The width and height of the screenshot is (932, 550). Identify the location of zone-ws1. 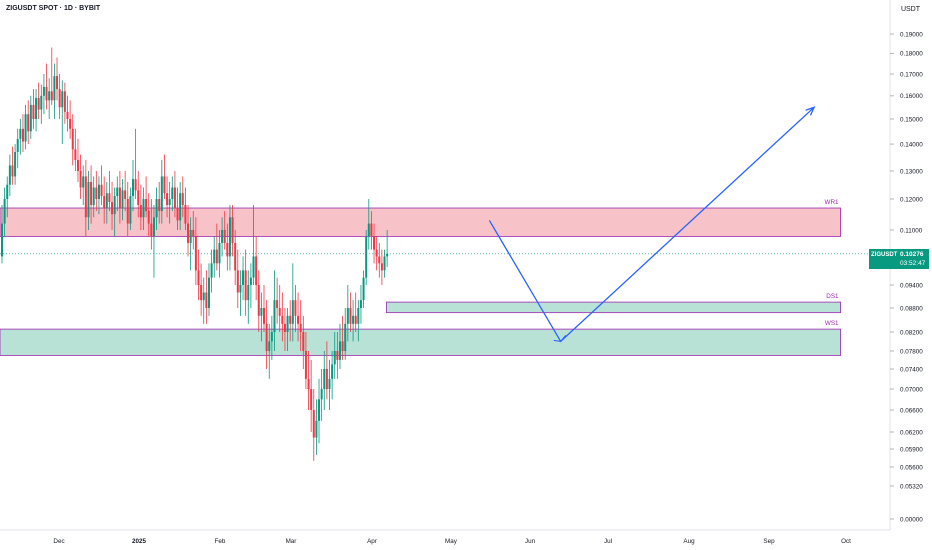
(420, 342).